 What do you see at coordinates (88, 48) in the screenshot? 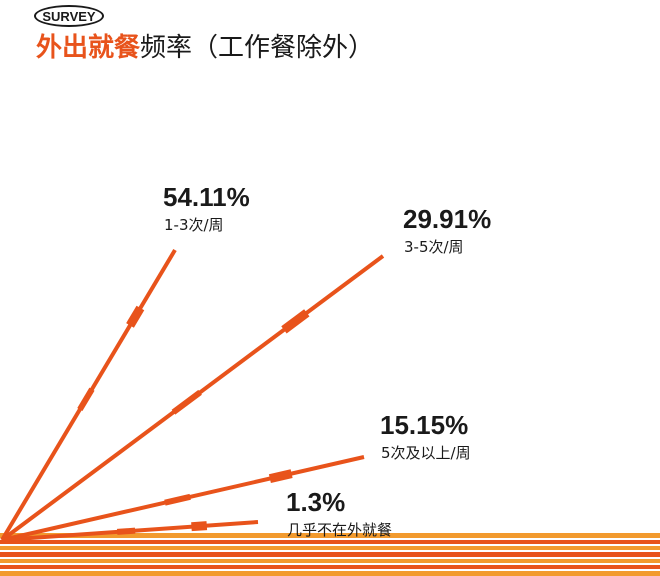
I see `title-highlight: 外出就餐` at bounding box center [88, 48].